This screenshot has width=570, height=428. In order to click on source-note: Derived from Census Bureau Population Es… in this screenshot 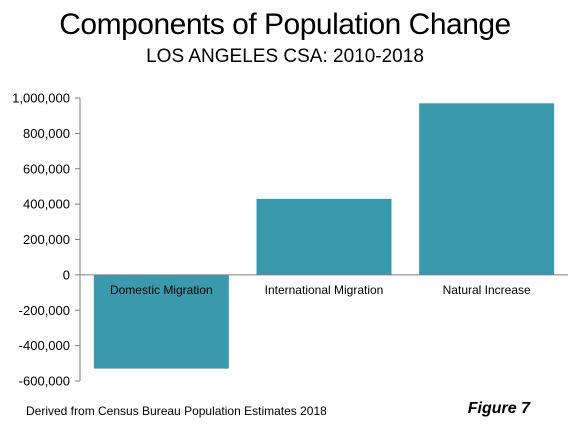, I will do `click(176, 411)`.